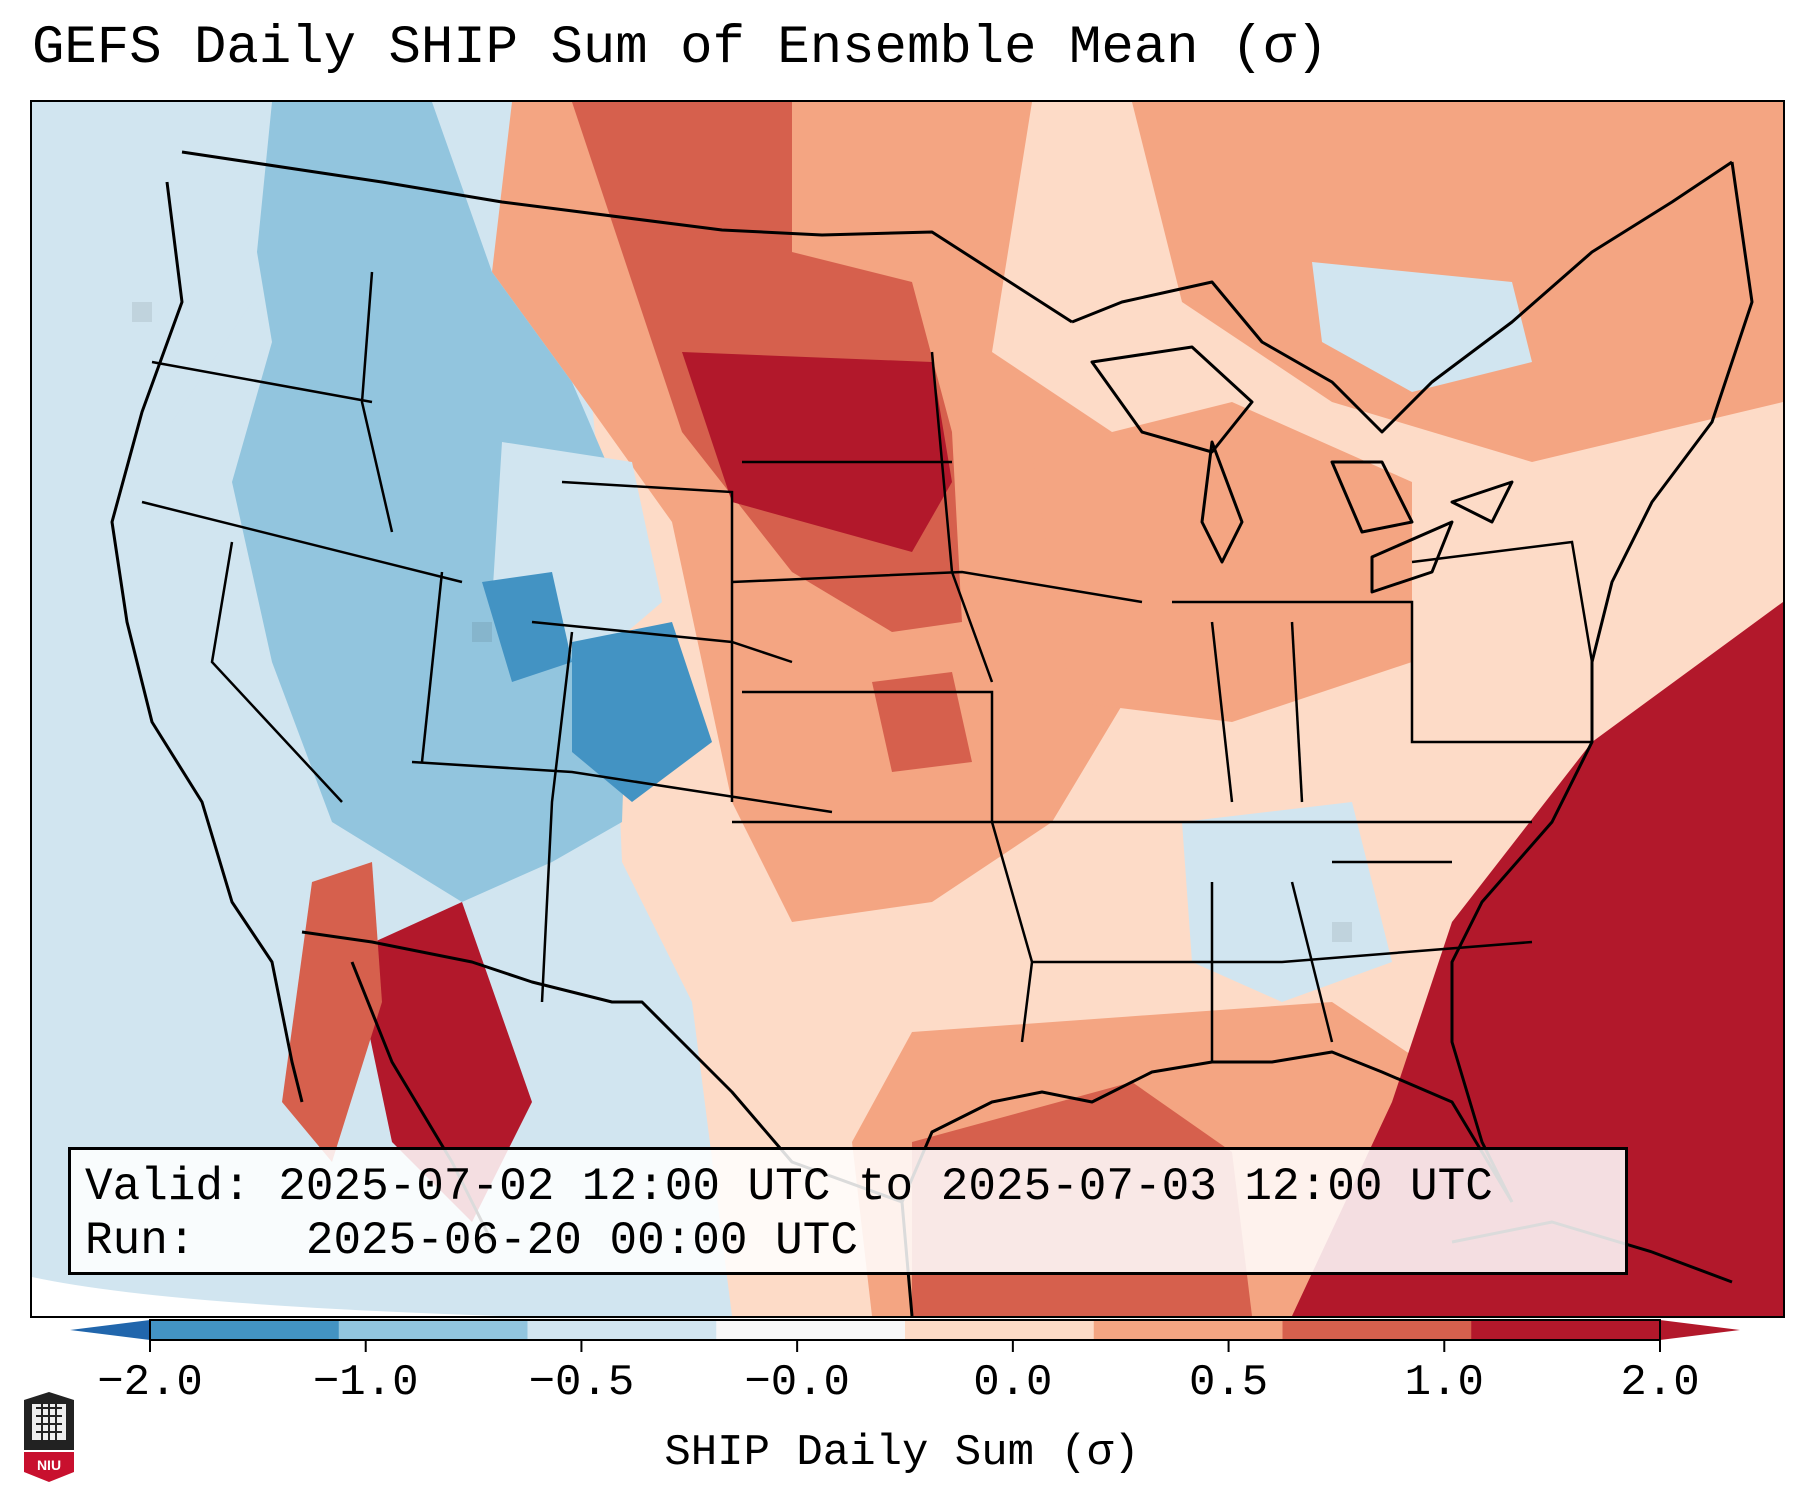  What do you see at coordinates (110, 1330) in the screenshot?
I see `colorbar-under-arrow` at bounding box center [110, 1330].